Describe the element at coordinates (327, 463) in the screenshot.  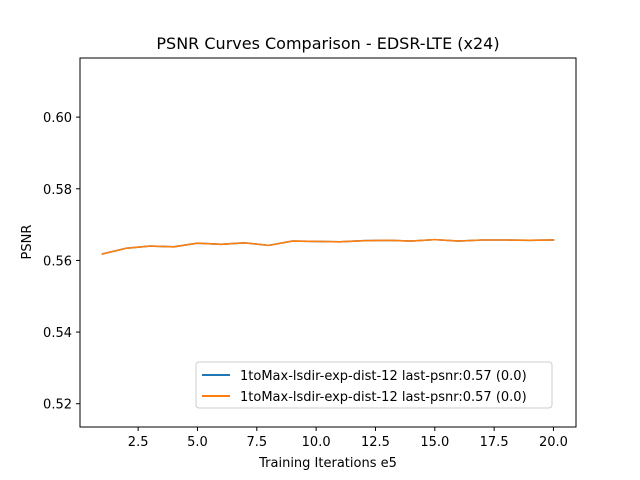
I see `x-axis-label: Training Iterations e5` at that location.